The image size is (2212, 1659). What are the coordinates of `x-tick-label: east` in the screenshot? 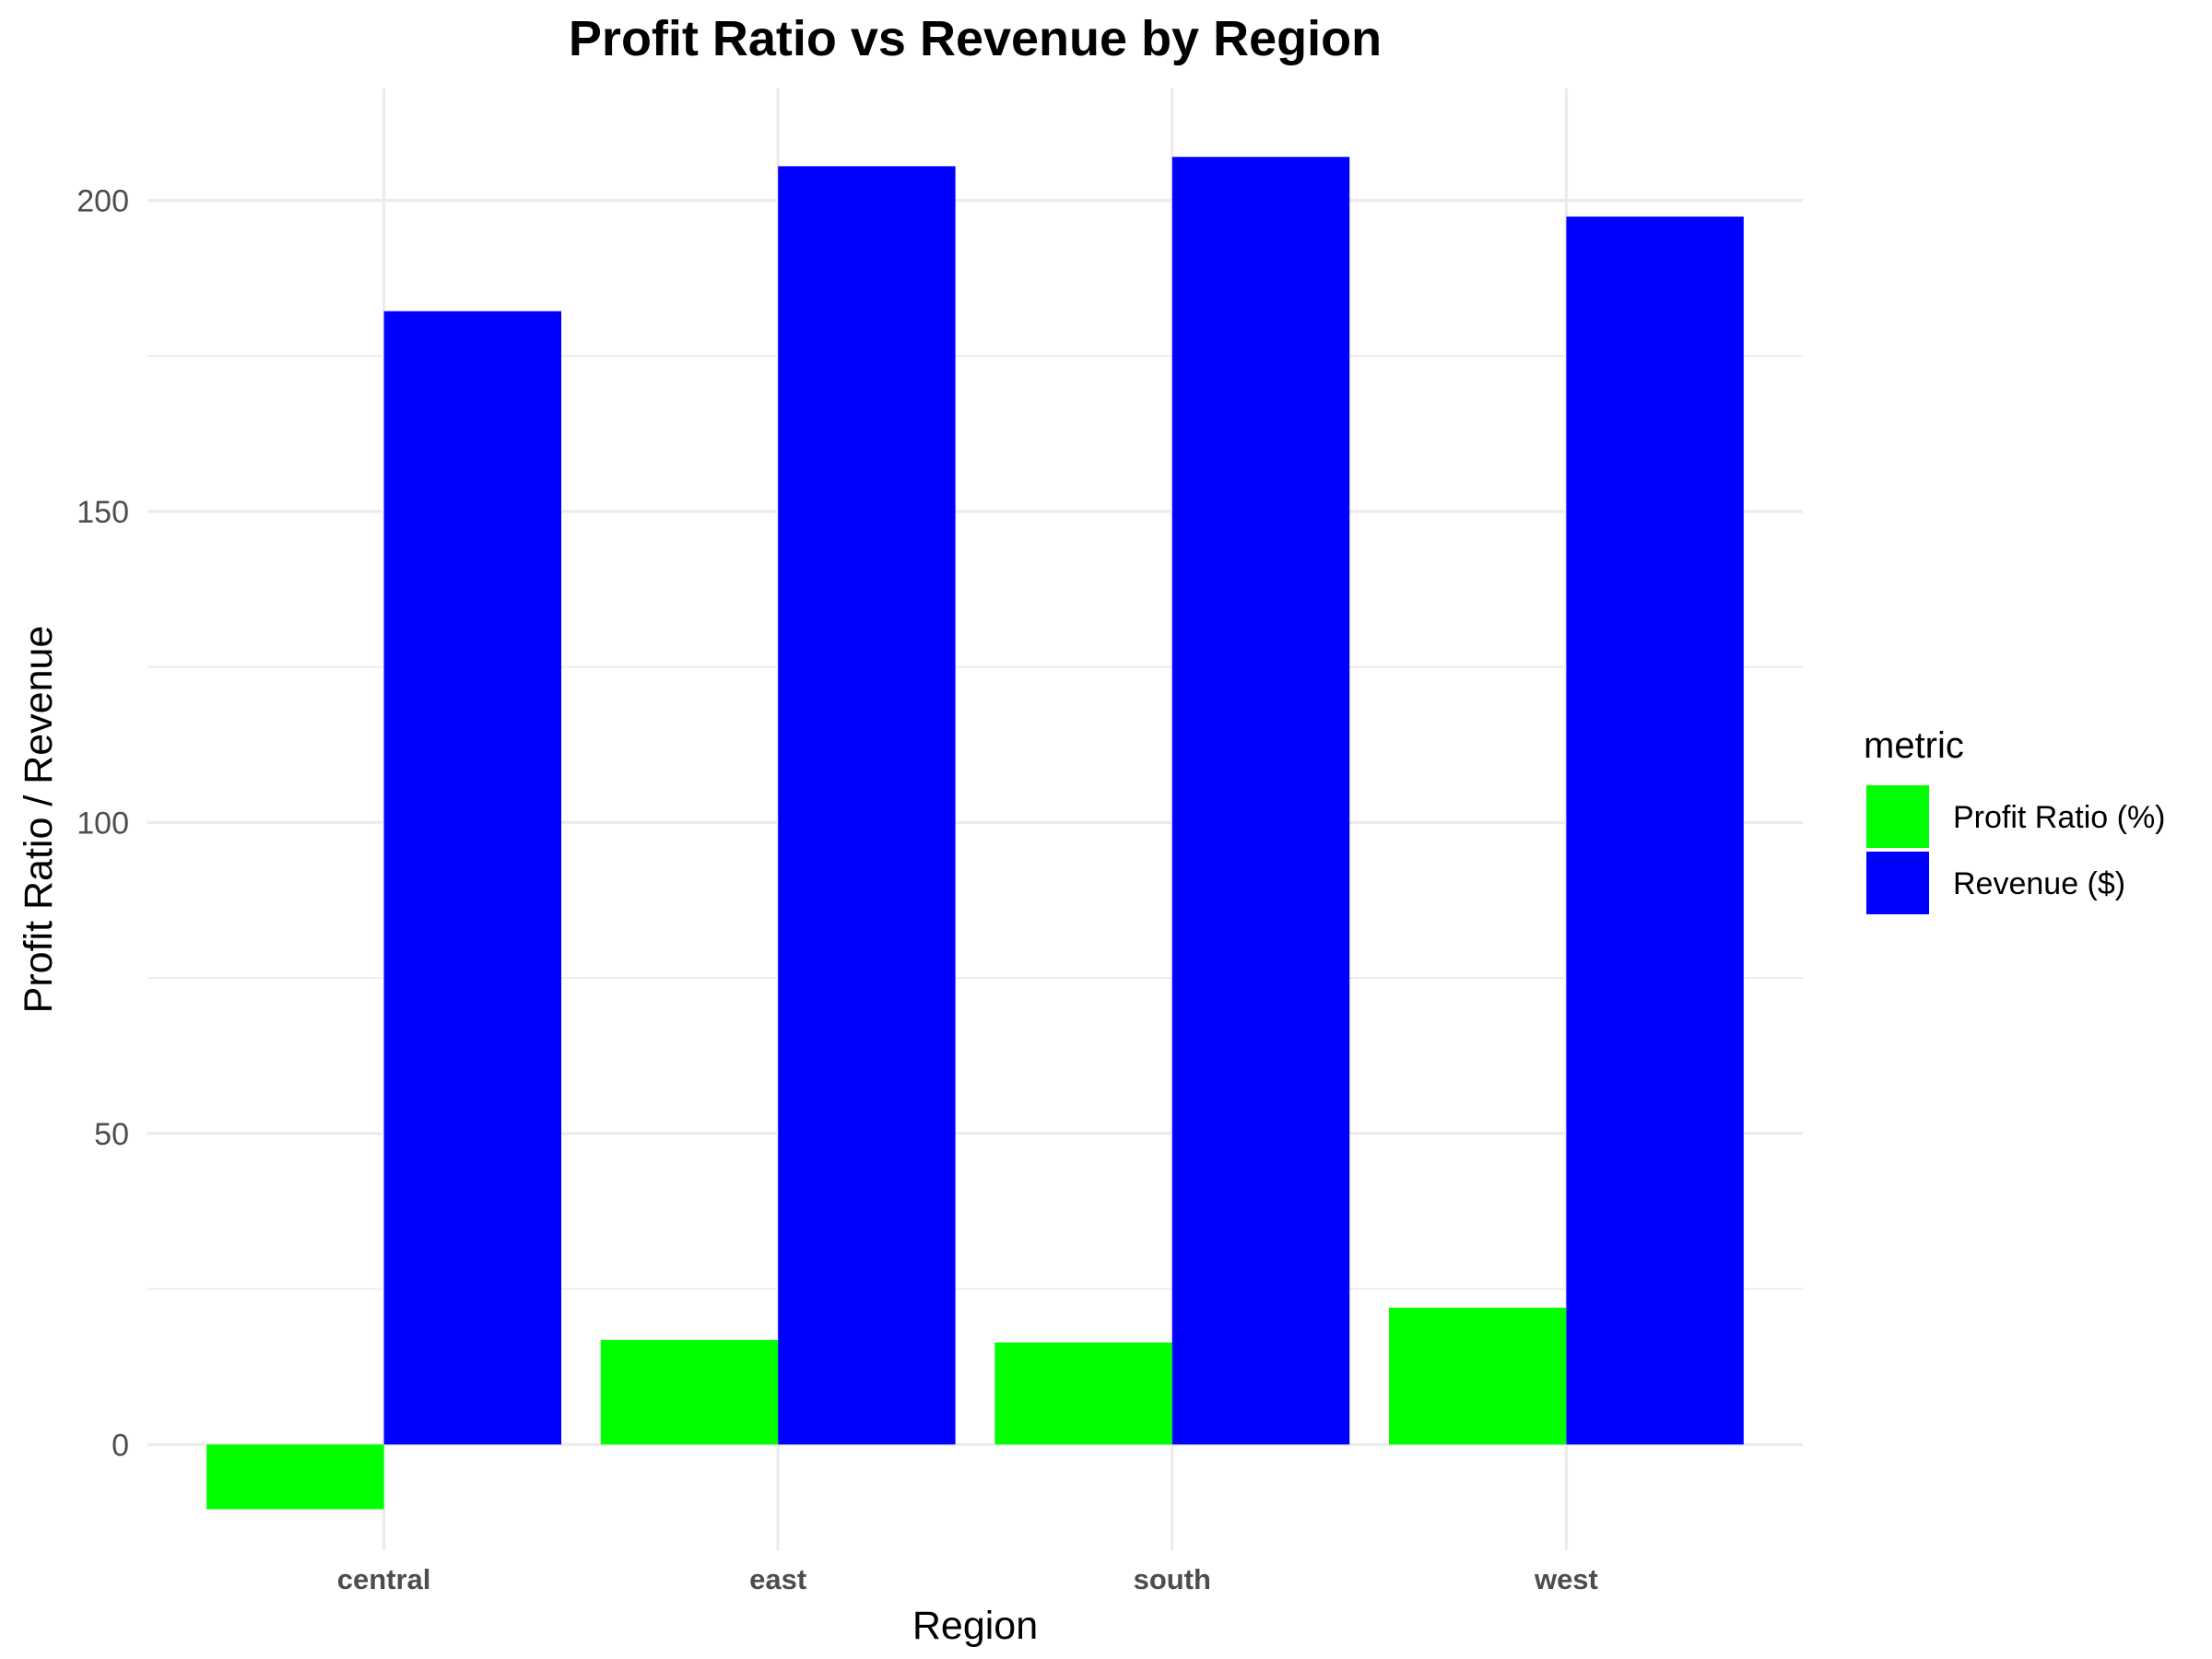 It's located at (777, 1579).